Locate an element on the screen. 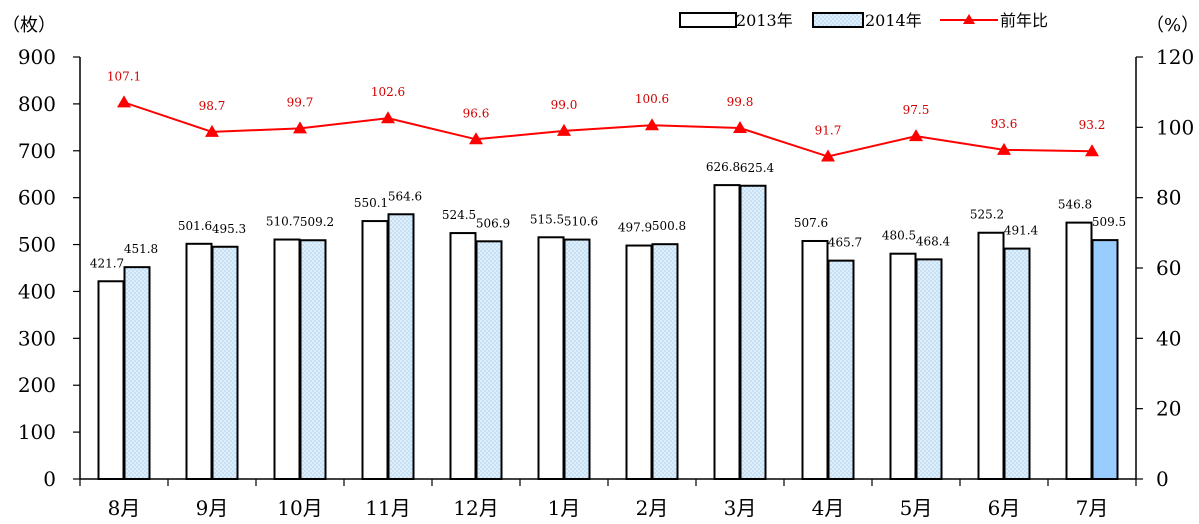 This screenshot has height=524, width=1199. left-tick-label: 300 is located at coordinates (37, 338).